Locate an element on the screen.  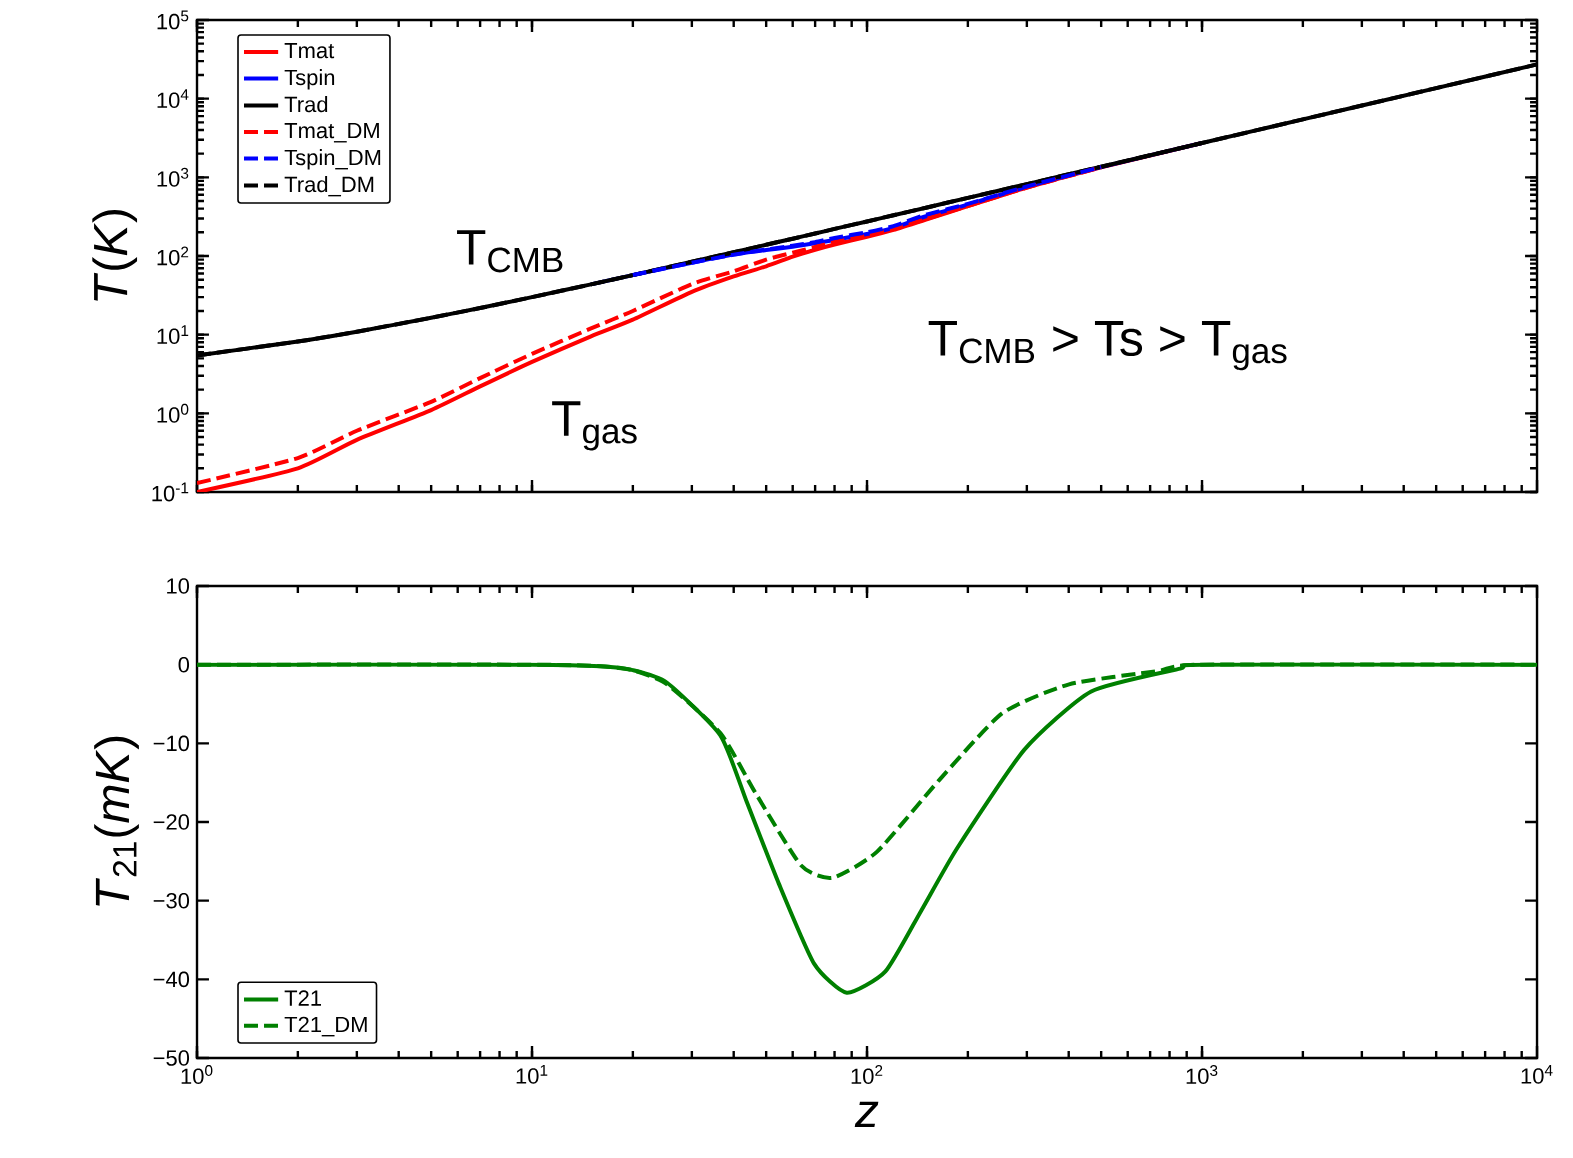
y-tick-label: −40 is located at coordinates (171, 979).